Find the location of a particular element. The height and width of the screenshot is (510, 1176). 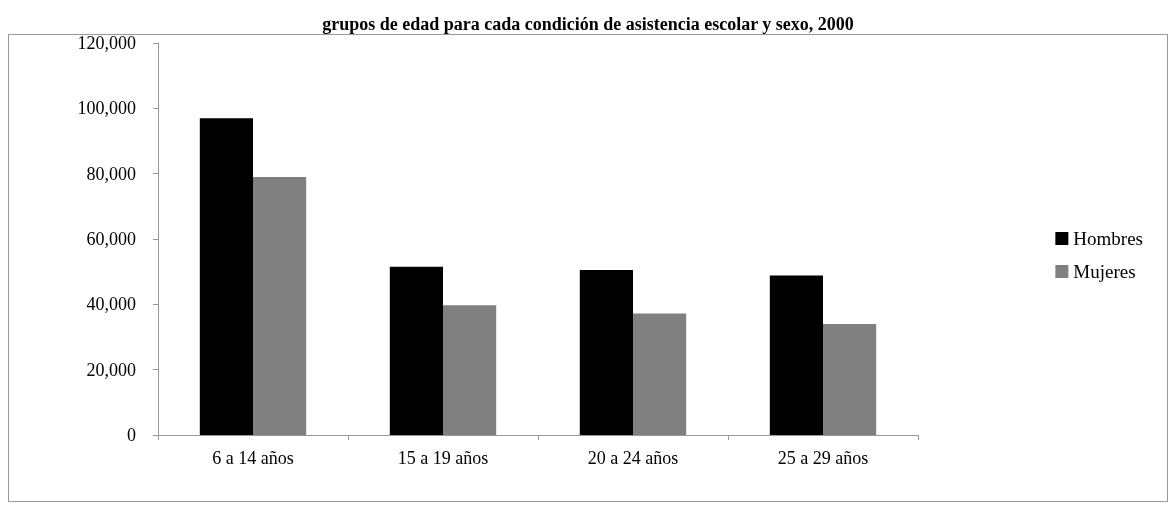

x-tick-label: 25 a 29 años is located at coordinates (823, 458).